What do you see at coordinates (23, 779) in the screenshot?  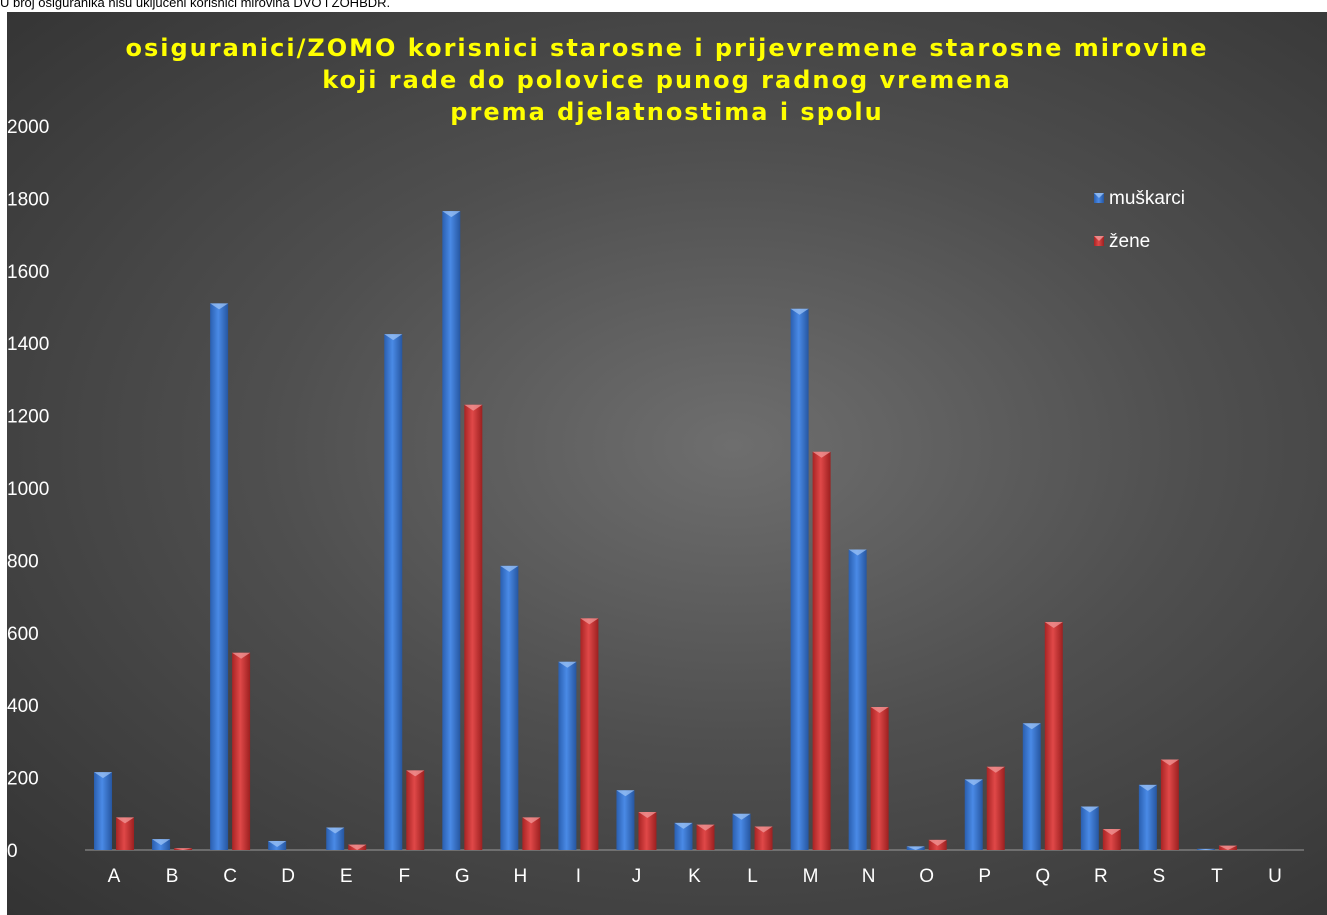 I see `y-tick-label: 200` at bounding box center [23, 779].